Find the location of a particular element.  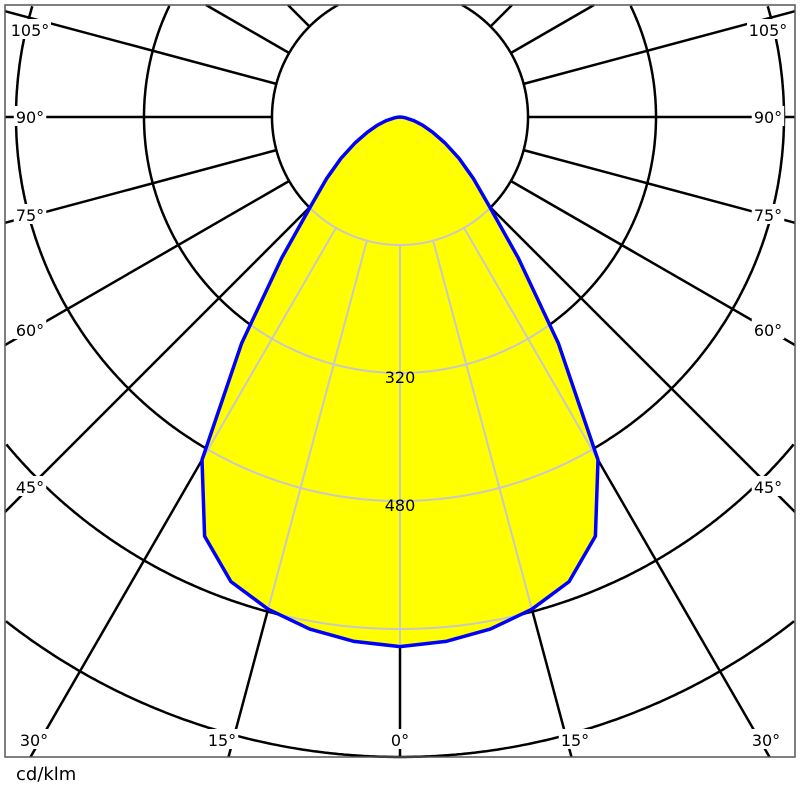

angle-label-bottom-3: 15° is located at coordinates (575, 739).